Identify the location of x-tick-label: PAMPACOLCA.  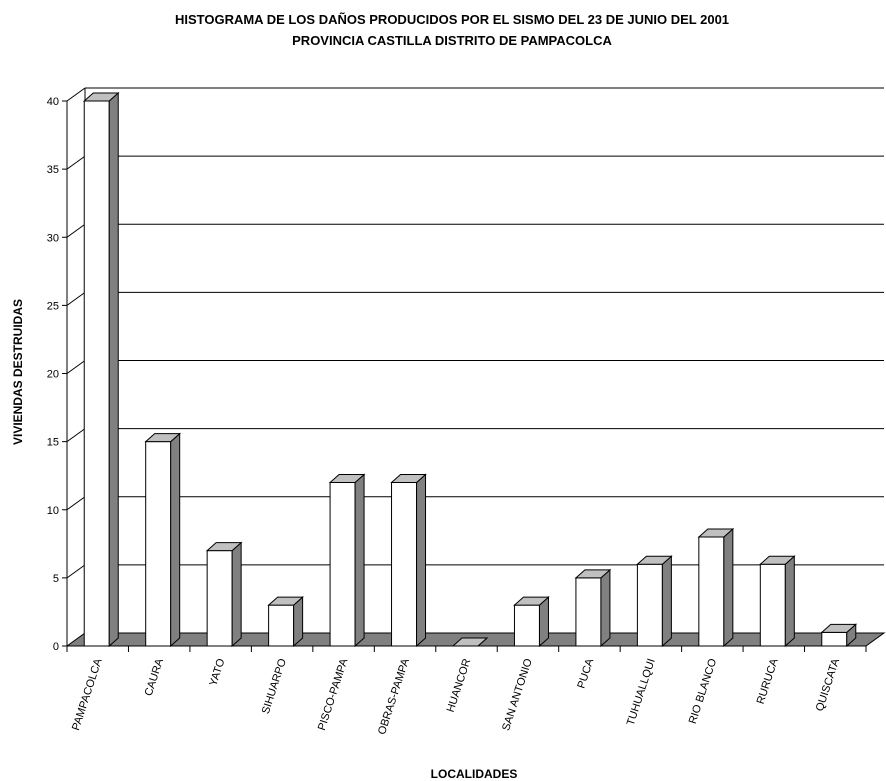
(87, 694).